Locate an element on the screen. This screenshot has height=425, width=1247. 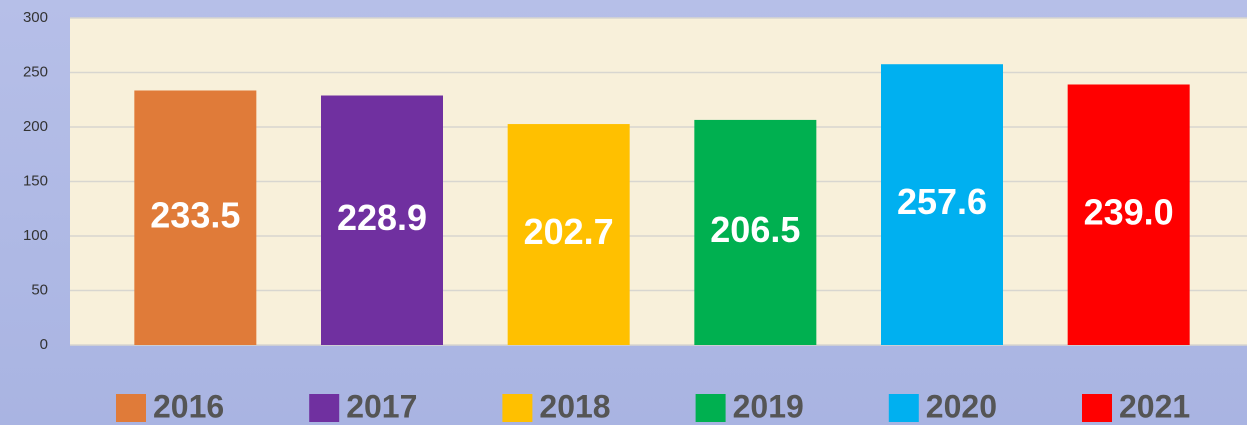
legend-label: 2021 is located at coordinates (1154, 406).